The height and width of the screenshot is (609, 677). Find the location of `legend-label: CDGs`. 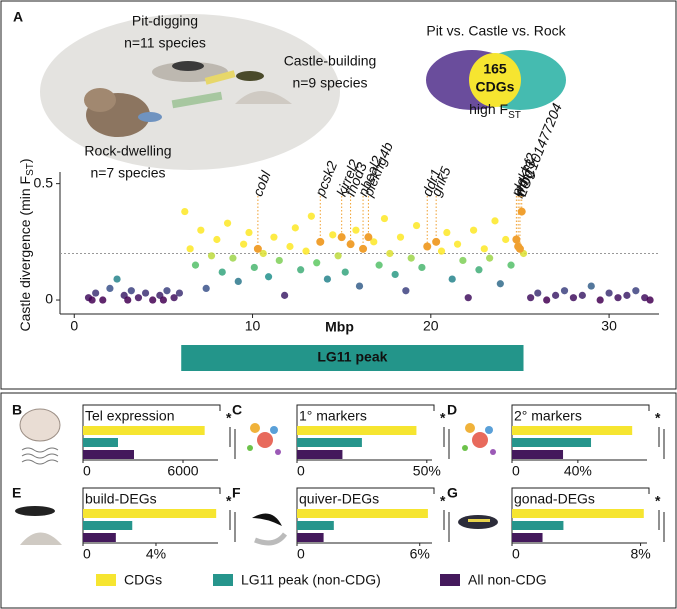

legend-label: CDGs is located at coordinates (143, 580).